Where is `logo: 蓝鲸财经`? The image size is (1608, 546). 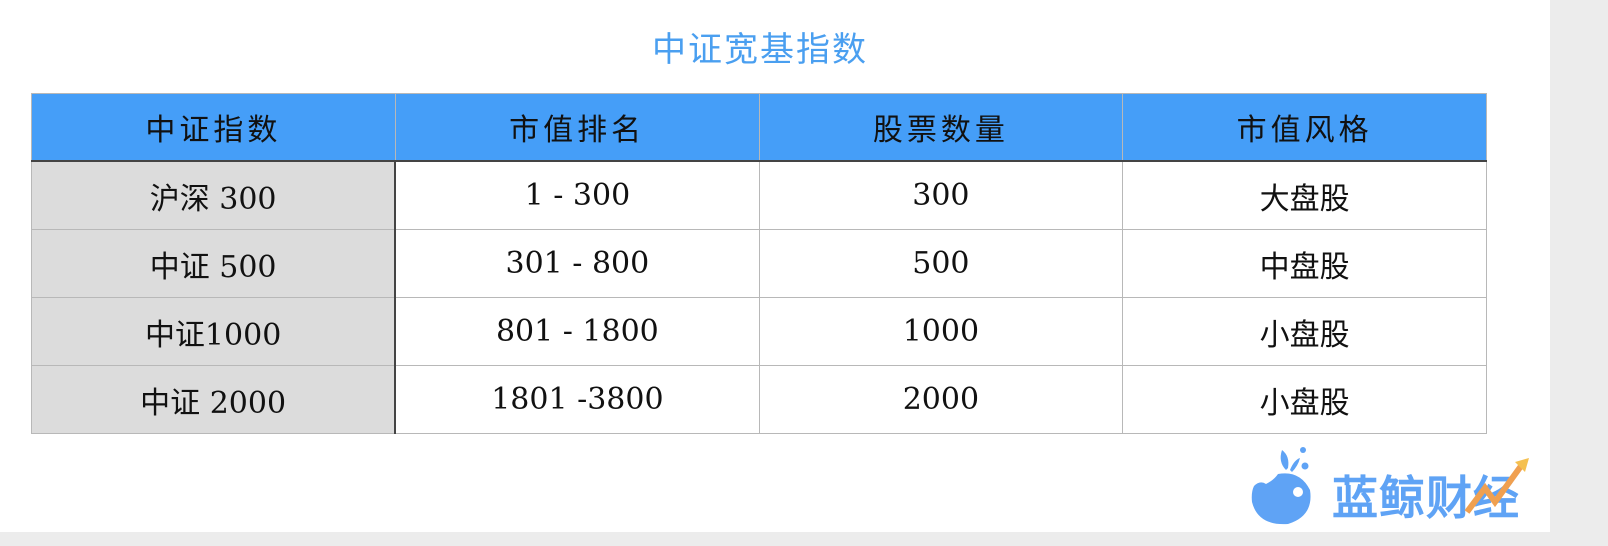 logo: 蓝鲸财经 is located at coordinates (1398, 485).